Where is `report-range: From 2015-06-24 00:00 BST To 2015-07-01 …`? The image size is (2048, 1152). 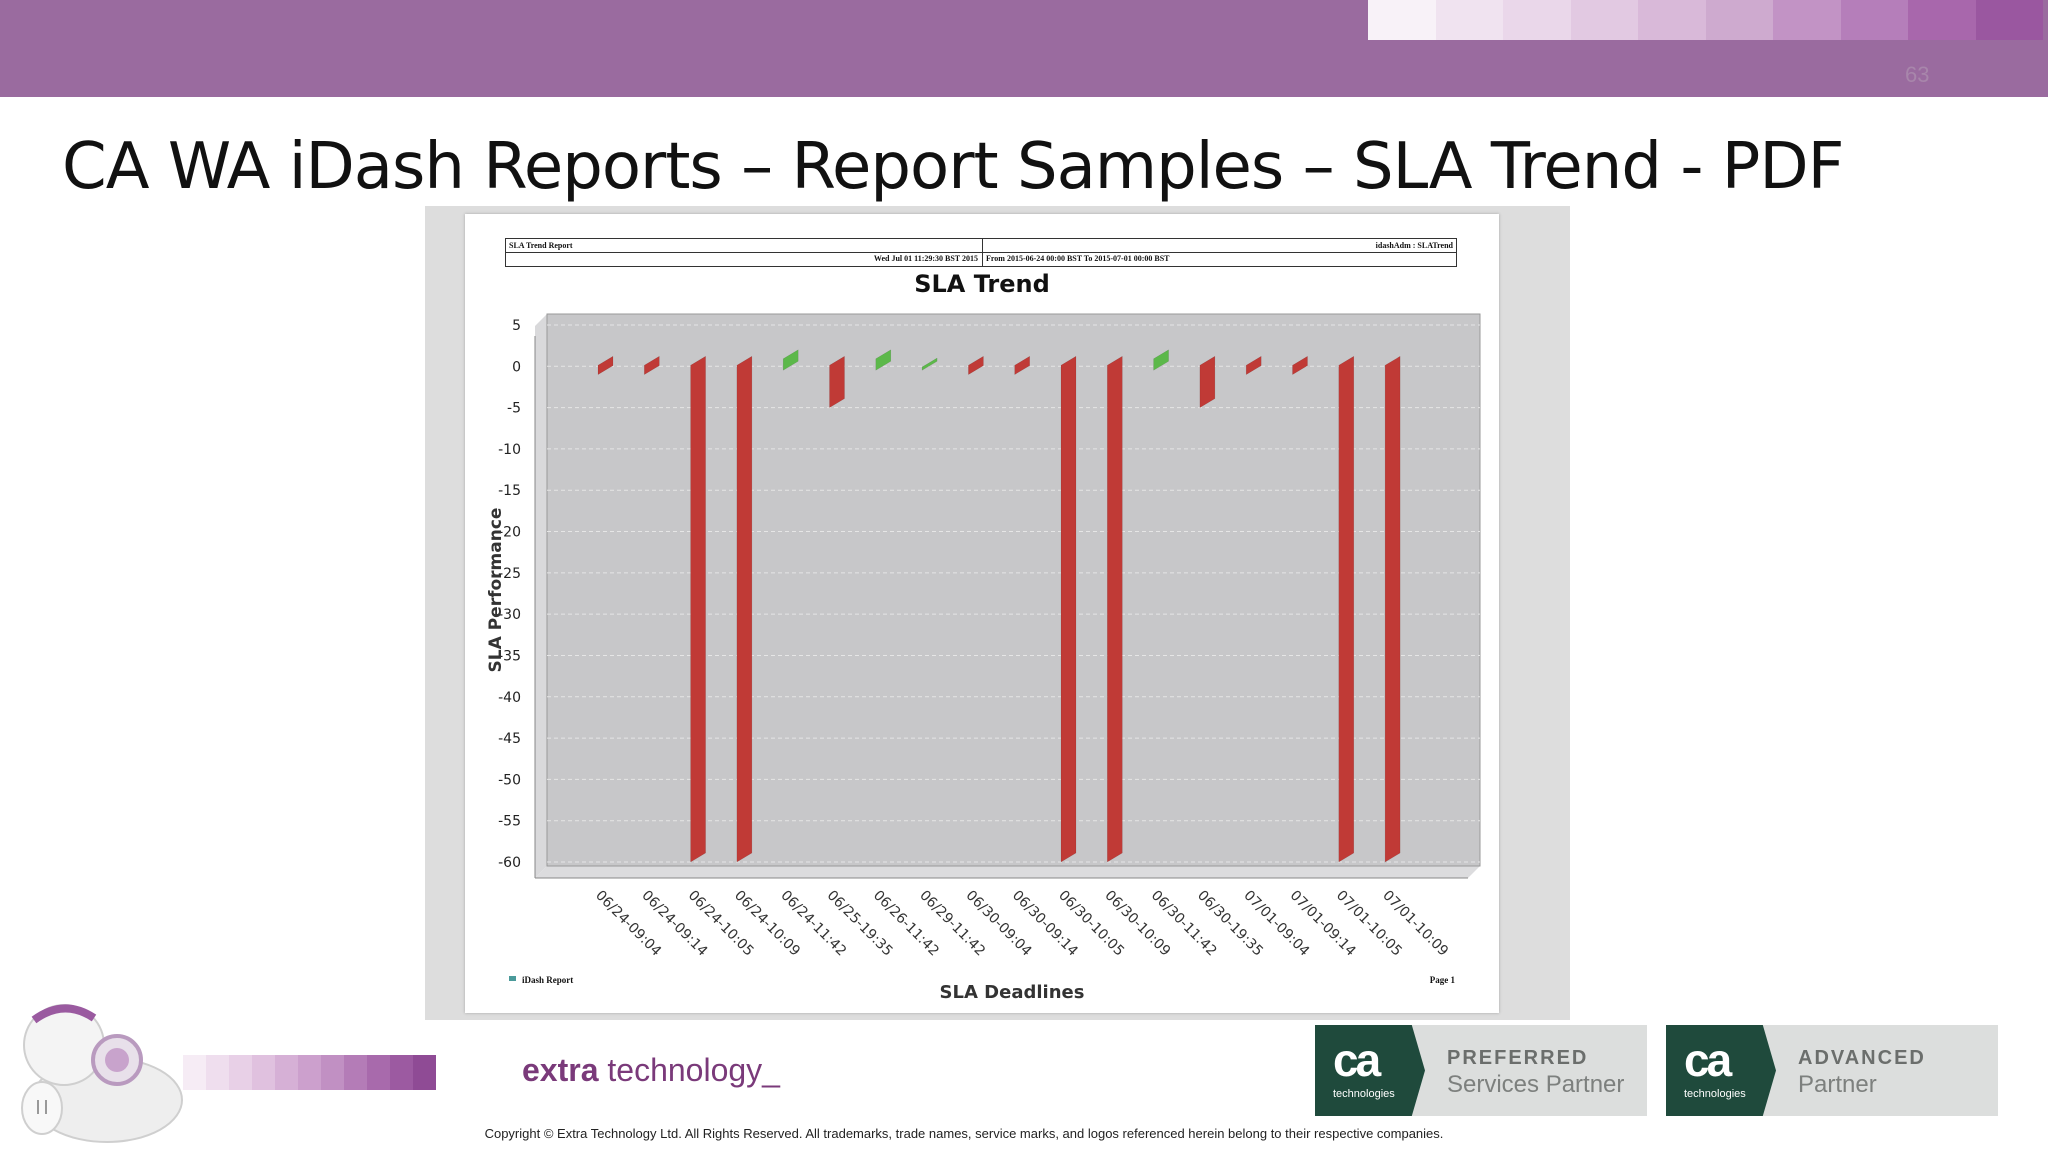 report-range: From 2015-06-24 00:00 BST To 2015-07-01 … is located at coordinates (1078, 258).